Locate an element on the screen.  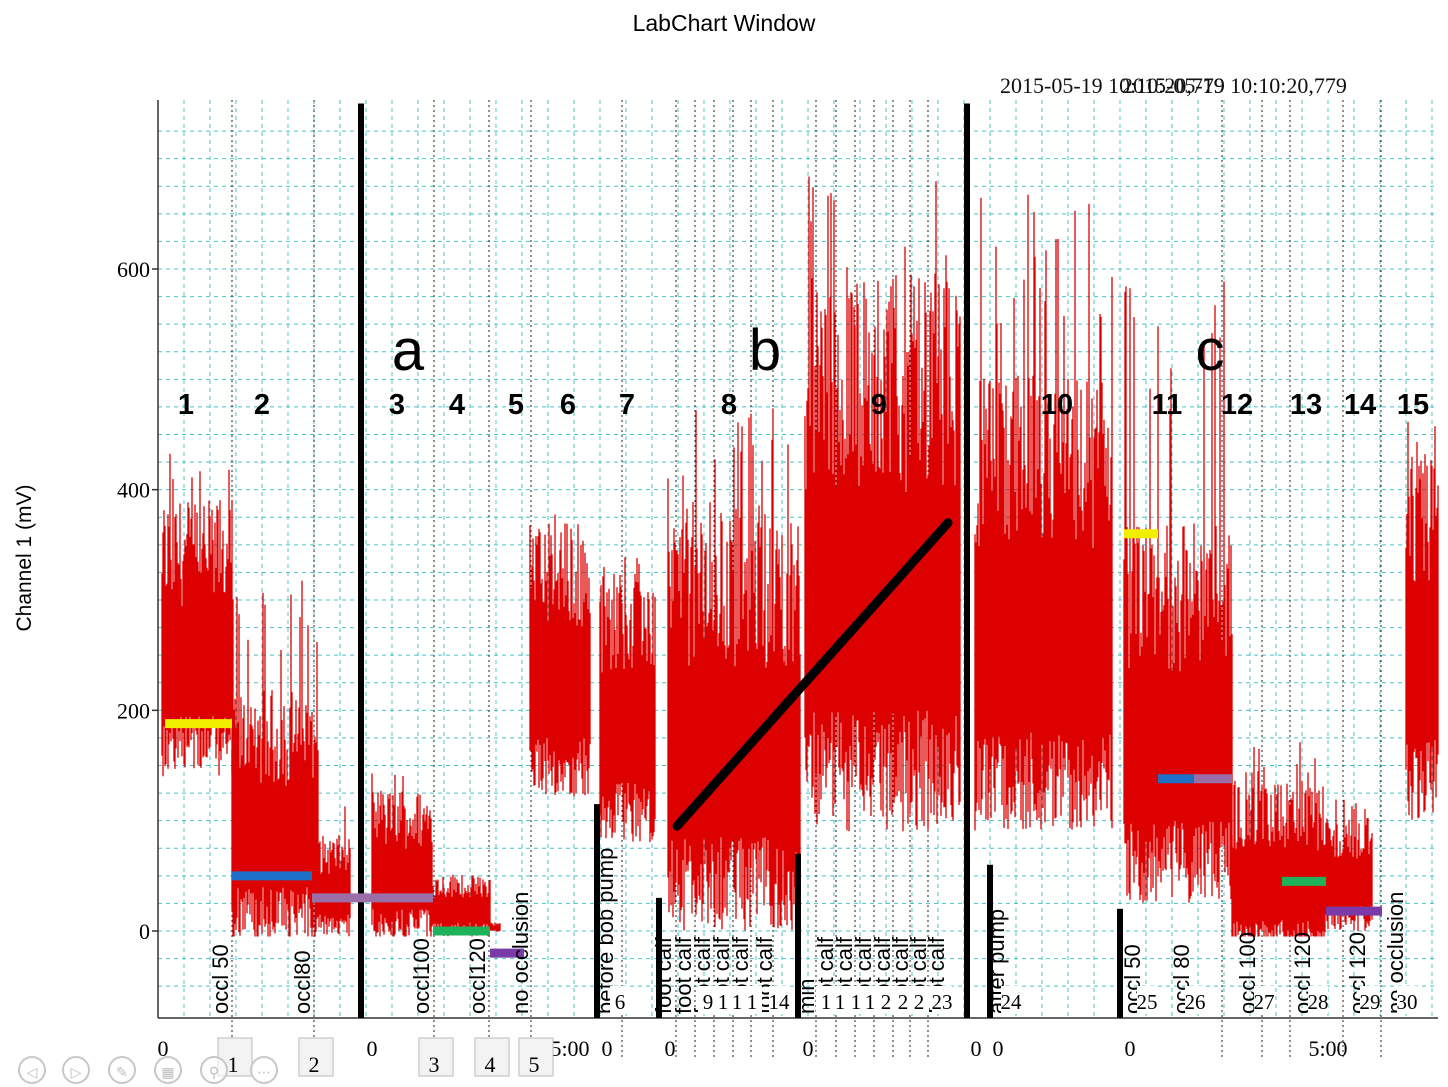
comment-label: occl120 is located at coordinates (477, 976).